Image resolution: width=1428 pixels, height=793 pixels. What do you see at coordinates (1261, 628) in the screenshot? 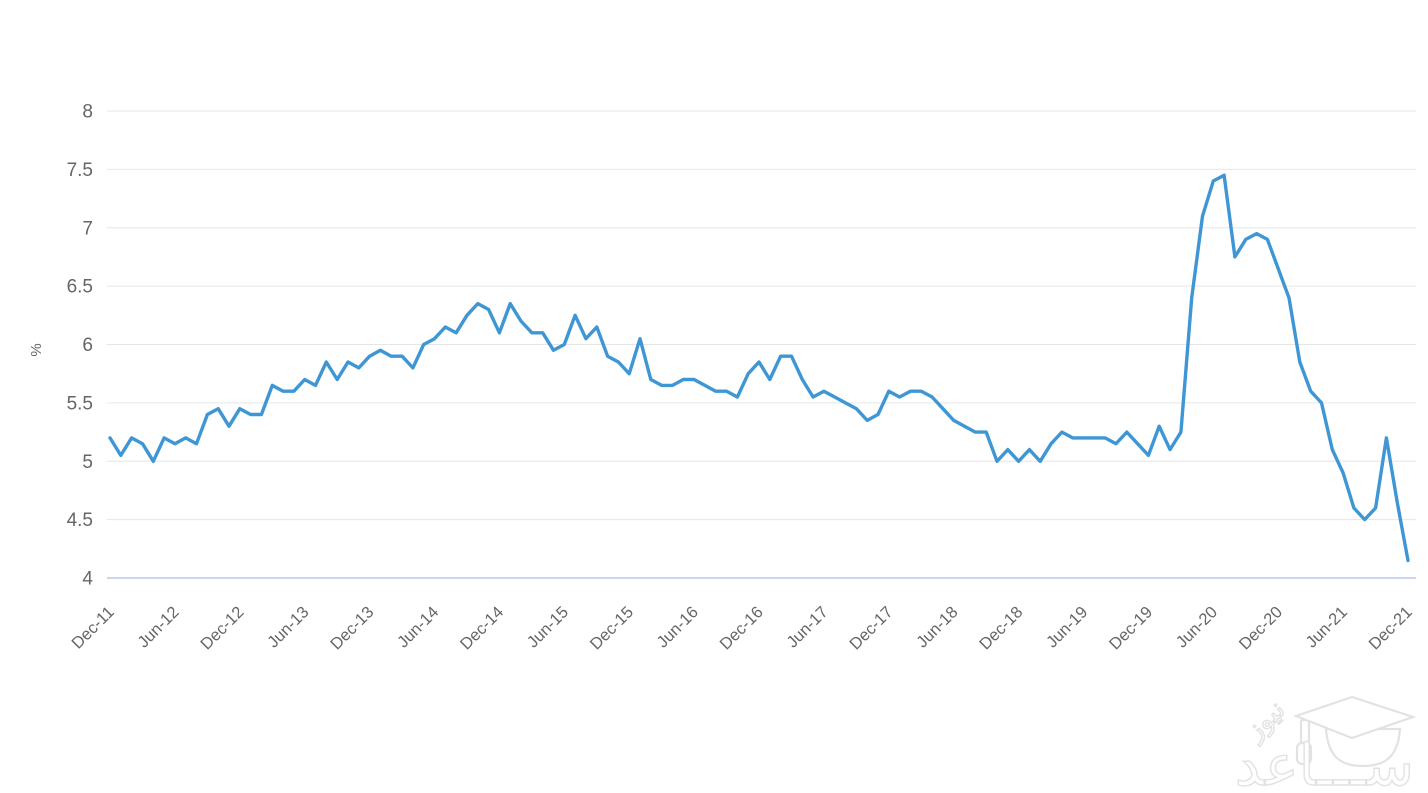
I see `x-tick-label: Dec-20` at bounding box center [1261, 628].